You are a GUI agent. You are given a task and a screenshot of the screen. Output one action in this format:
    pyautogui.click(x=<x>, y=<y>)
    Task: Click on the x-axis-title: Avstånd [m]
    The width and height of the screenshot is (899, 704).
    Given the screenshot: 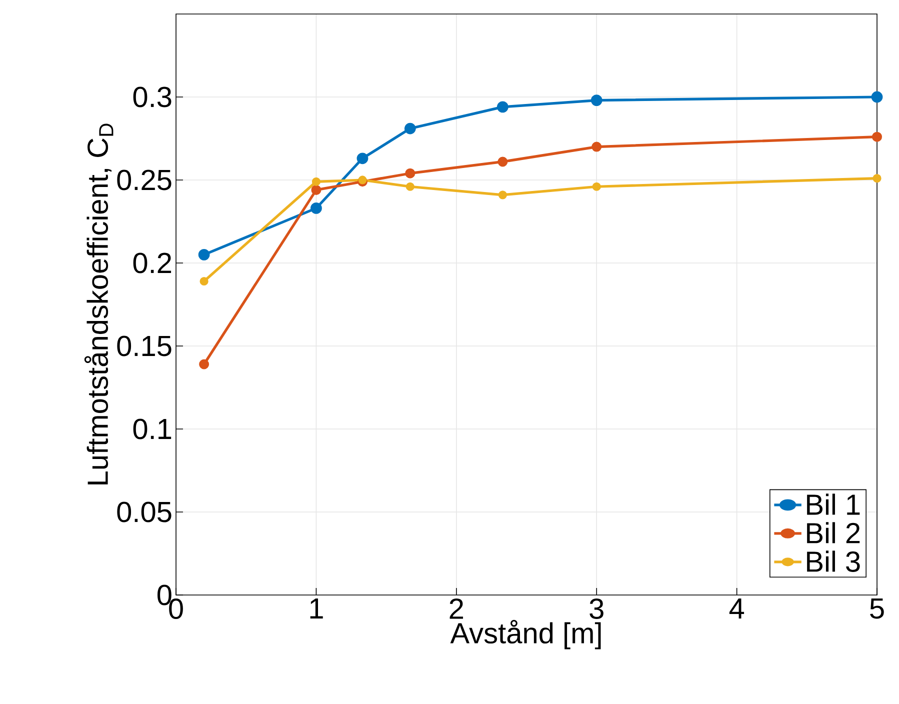 What is the action you would take?
    pyautogui.click(x=525, y=635)
    